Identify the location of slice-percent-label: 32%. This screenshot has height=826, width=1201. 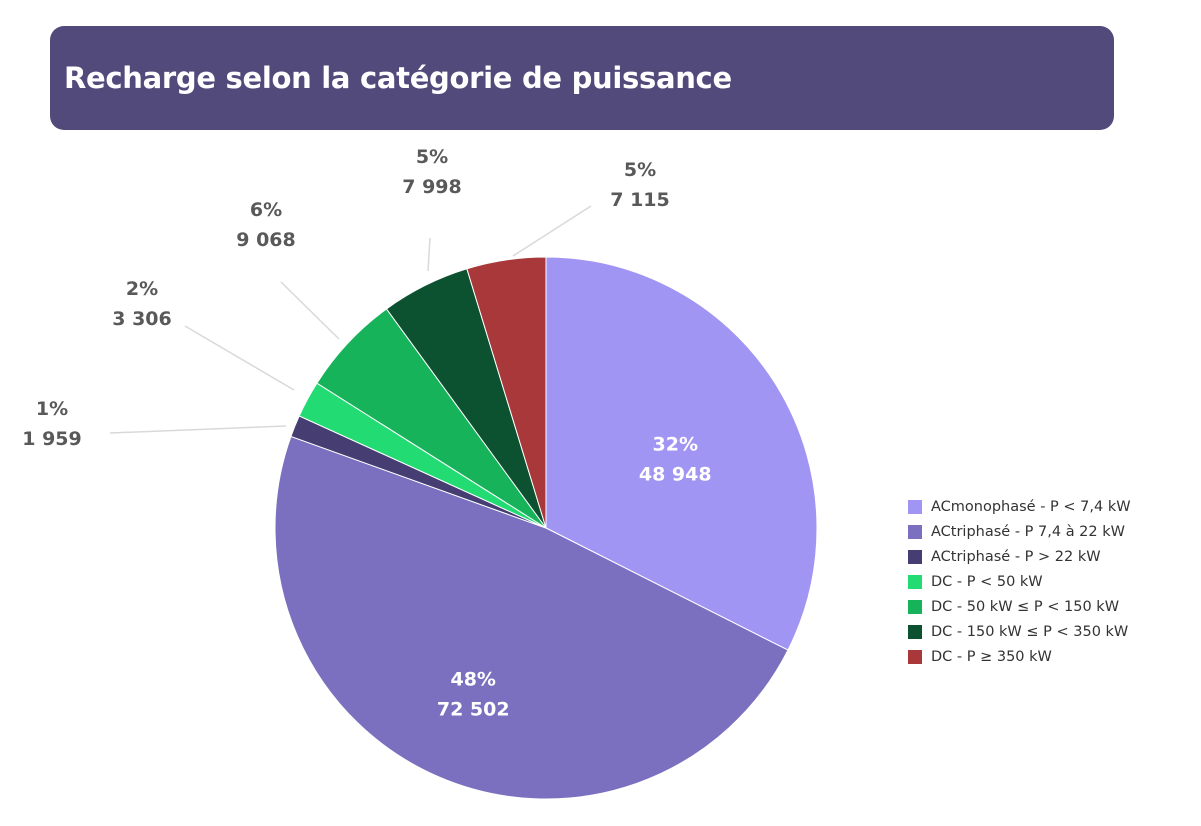
(675, 444).